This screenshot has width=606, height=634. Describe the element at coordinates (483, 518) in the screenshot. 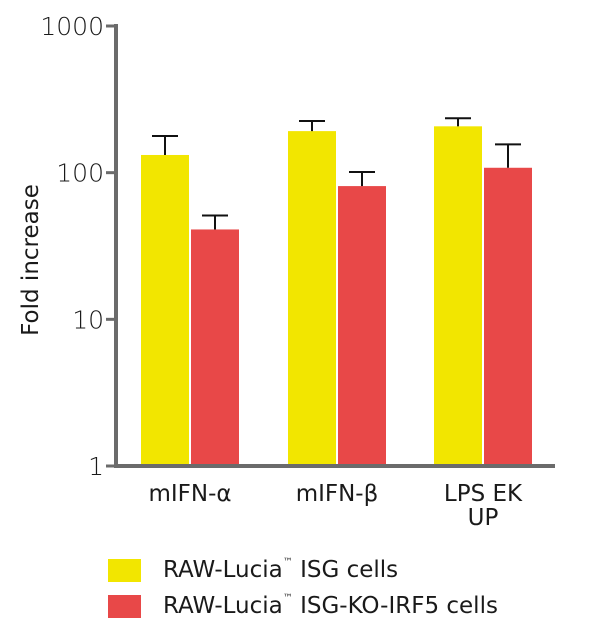

I see `x-category-label: UP` at that location.